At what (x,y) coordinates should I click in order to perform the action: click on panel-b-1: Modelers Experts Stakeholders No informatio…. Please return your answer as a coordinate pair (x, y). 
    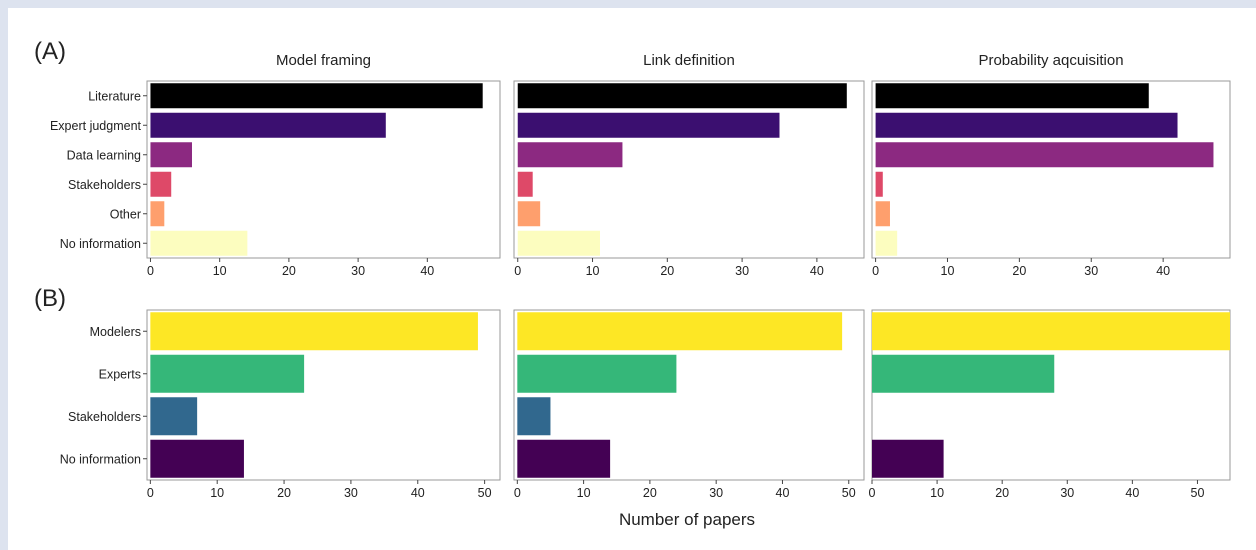
    Looking at the image, I should click on (280, 404).